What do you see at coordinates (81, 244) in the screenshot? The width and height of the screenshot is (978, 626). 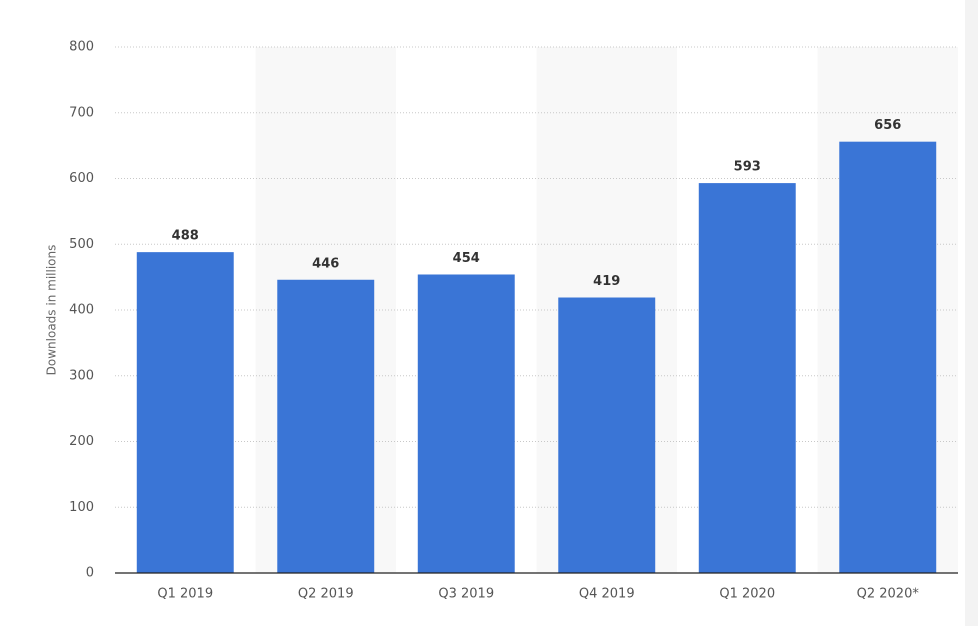 I see `y-tick-label: 500` at bounding box center [81, 244].